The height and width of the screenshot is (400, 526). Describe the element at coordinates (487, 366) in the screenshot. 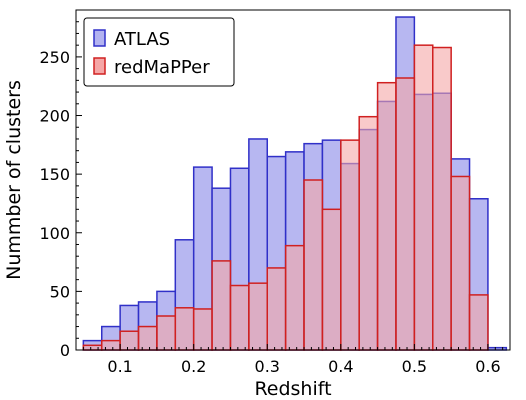

I see `x-tick-label-5: 0.6` at that location.